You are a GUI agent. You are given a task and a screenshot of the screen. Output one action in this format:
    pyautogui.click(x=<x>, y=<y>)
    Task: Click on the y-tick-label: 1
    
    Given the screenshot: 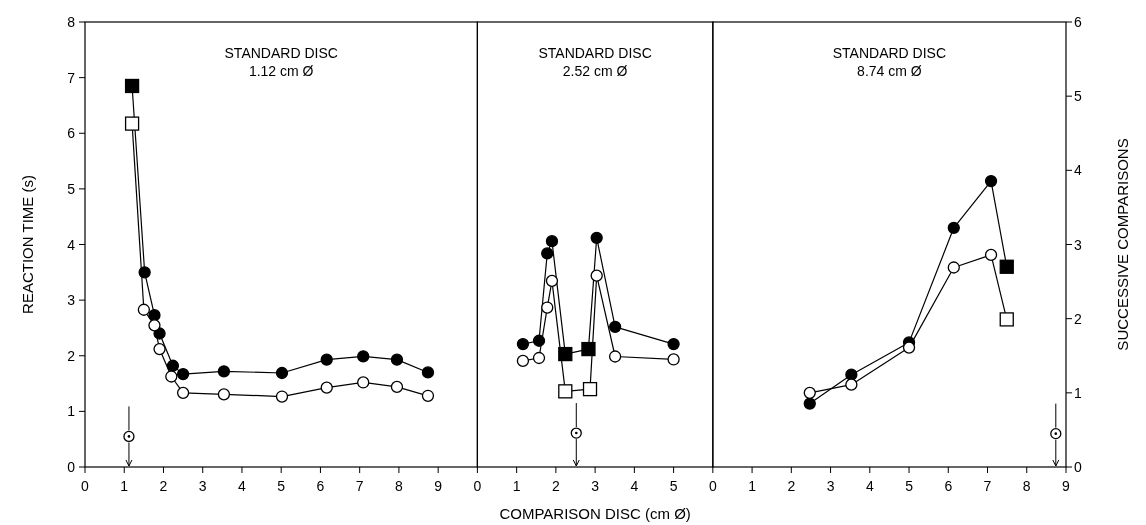 What is the action you would take?
    pyautogui.click(x=71, y=411)
    